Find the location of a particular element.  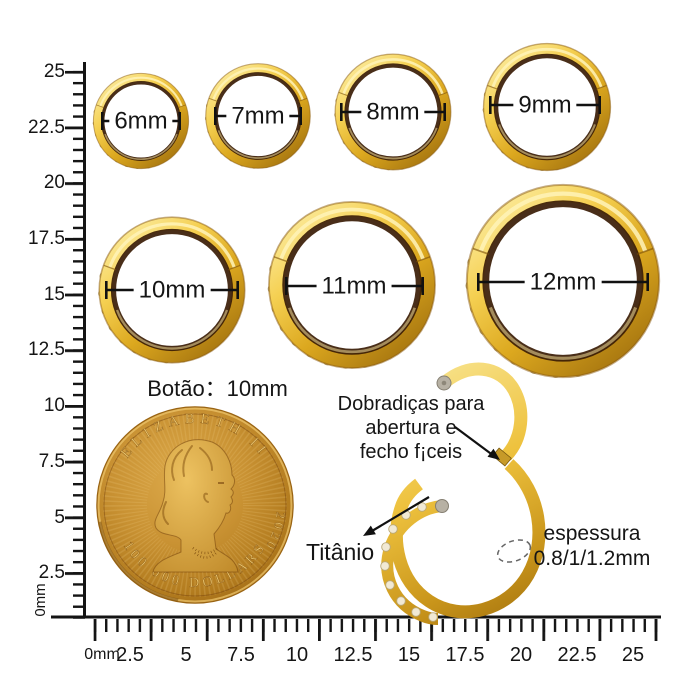

h-ruler-label-10: 10 is located at coordinates (297, 655).